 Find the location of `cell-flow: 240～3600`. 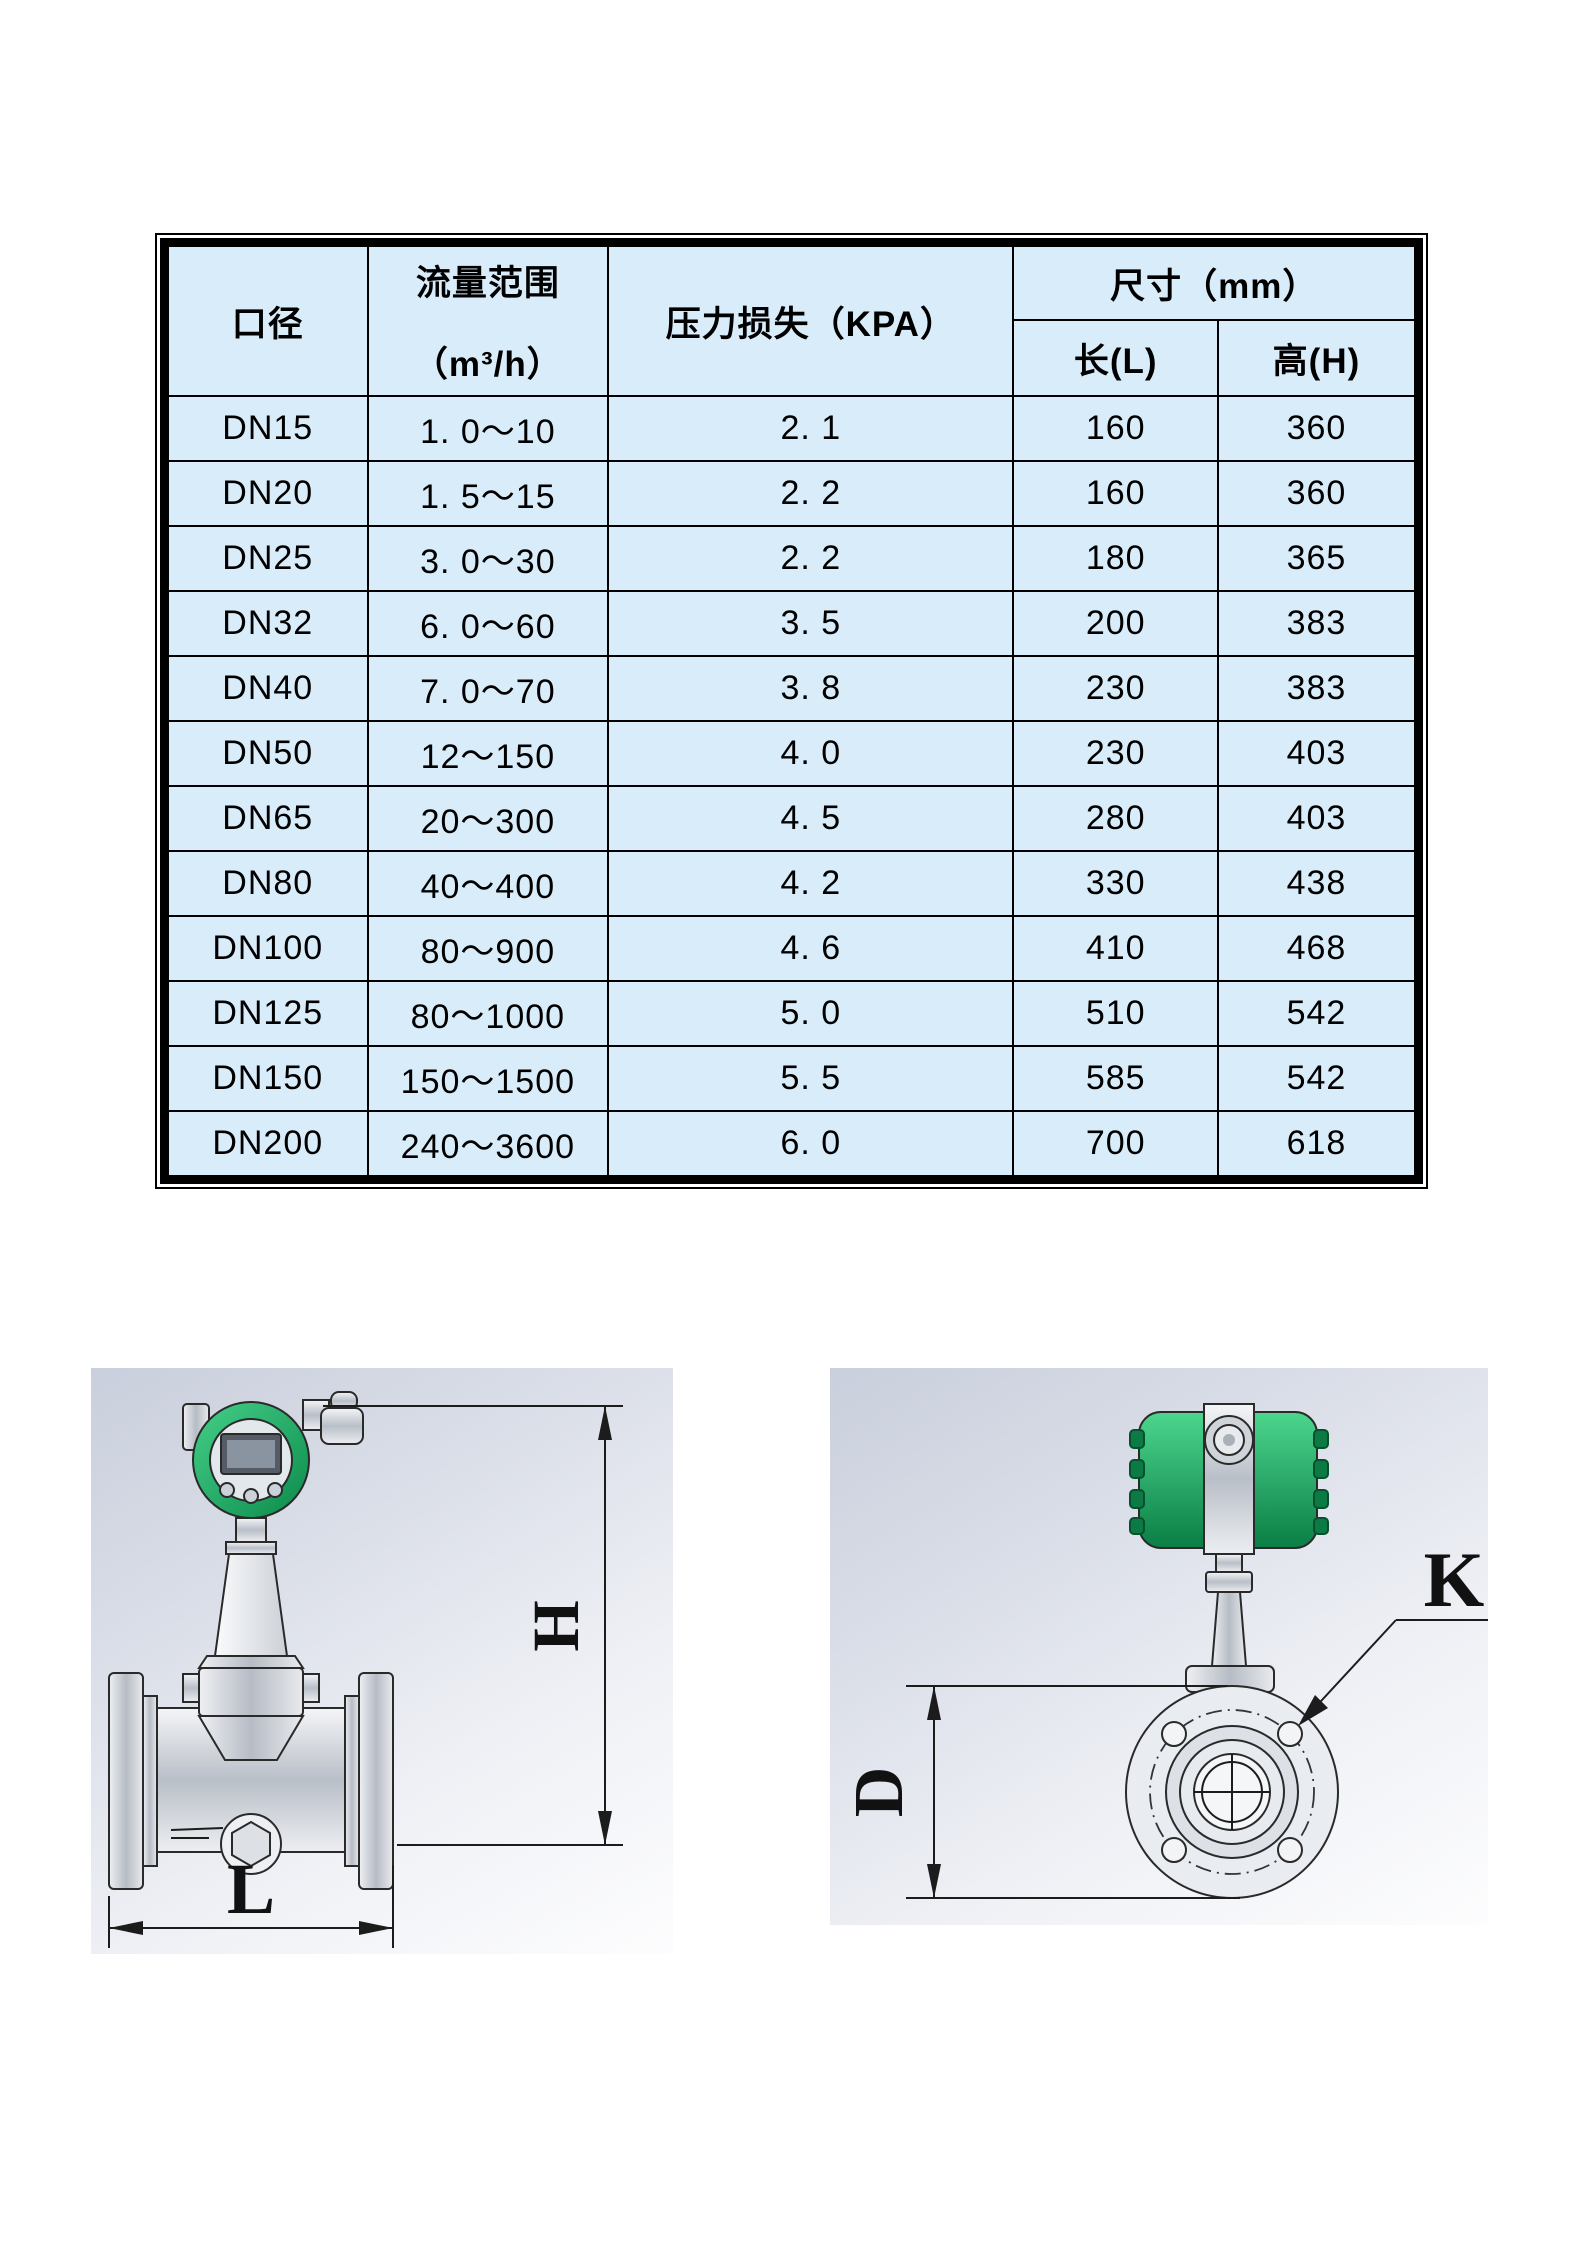

cell-flow: 240～3600 is located at coordinates (488, 1143).